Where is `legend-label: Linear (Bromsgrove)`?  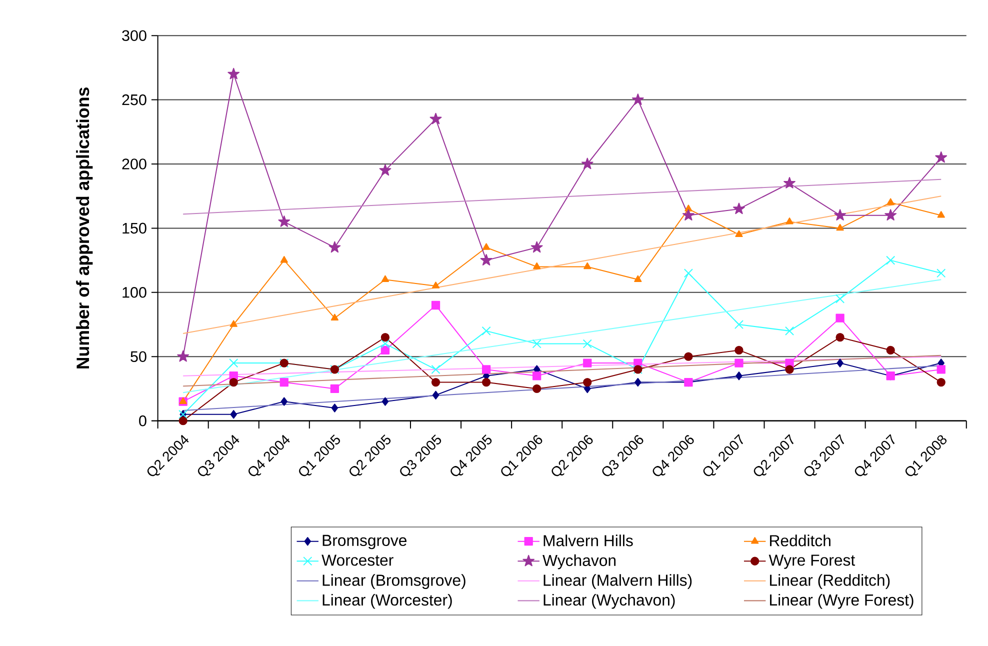
legend-label: Linear (Bromsgrove) is located at coordinates (394, 582).